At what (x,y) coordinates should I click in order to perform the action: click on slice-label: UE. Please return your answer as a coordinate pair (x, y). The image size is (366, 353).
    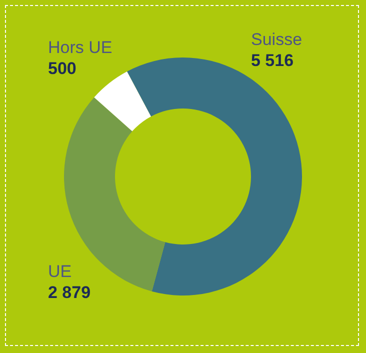
    Looking at the image, I should click on (60, 271).